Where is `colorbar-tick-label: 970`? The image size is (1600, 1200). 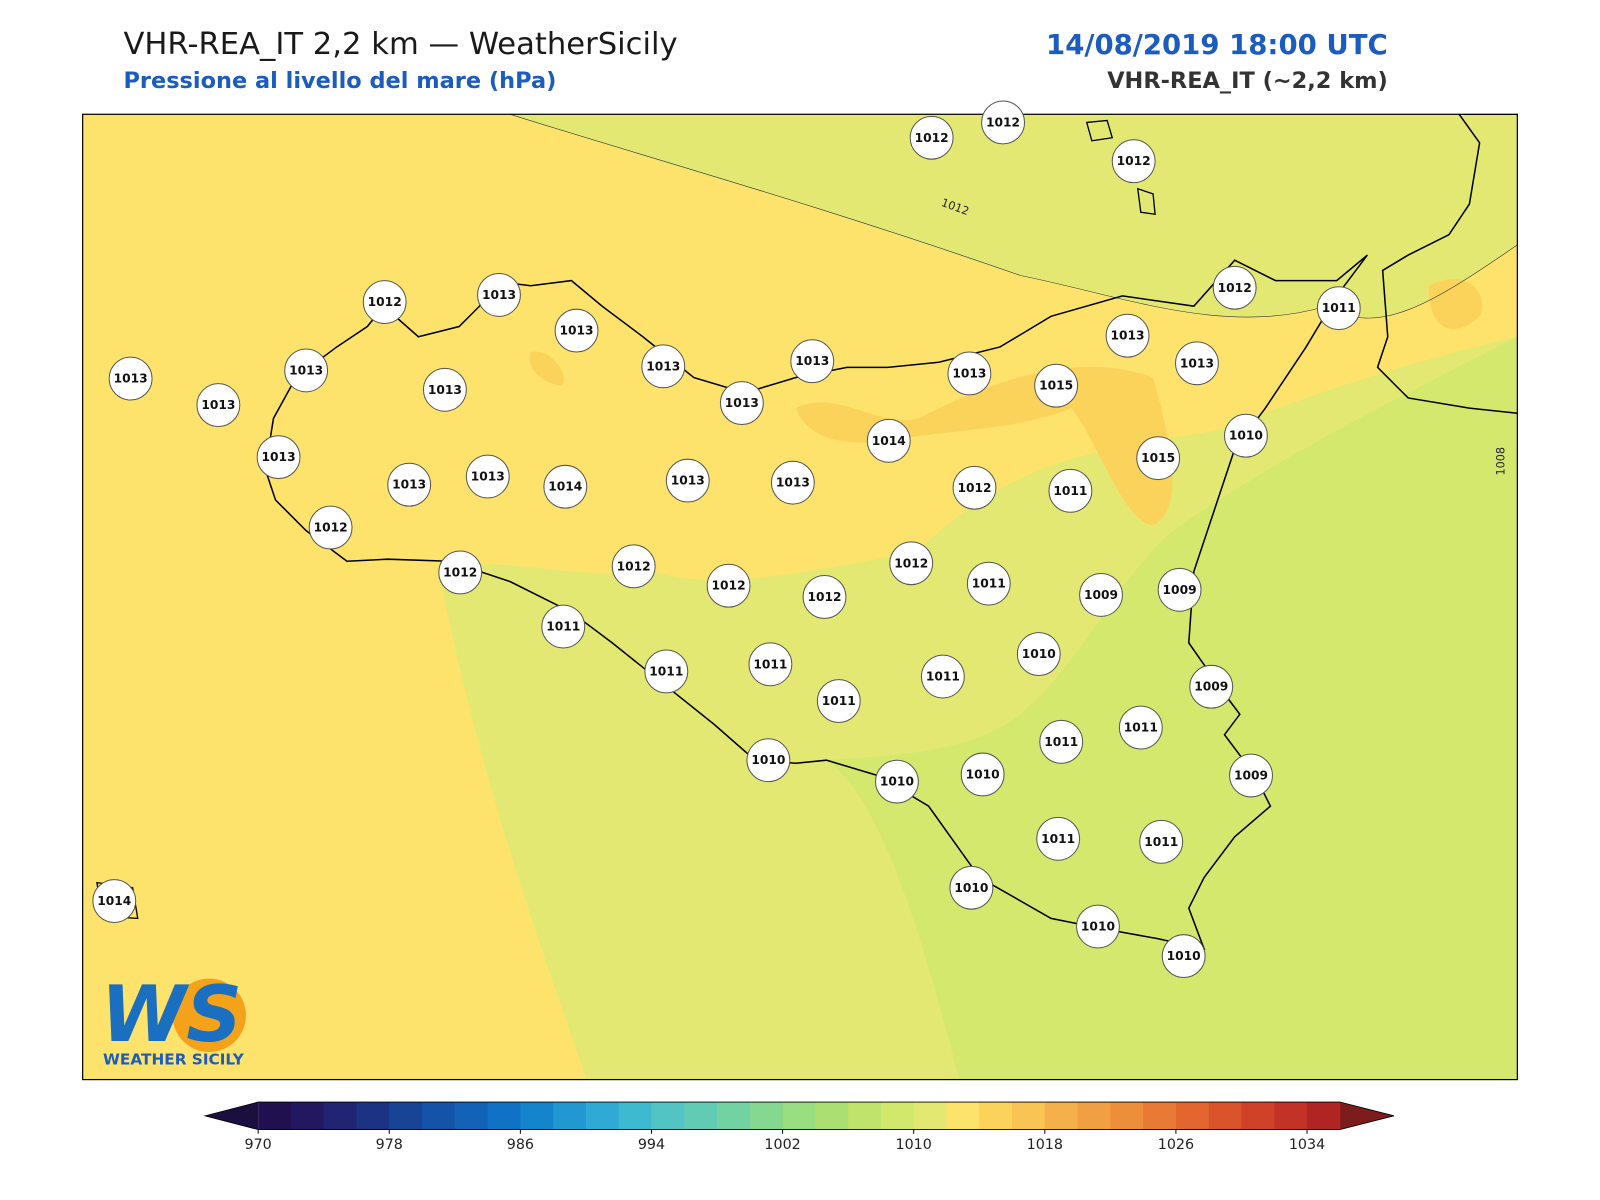
colorbar-tick-label: 970 is located at coordinates (258, 1145).